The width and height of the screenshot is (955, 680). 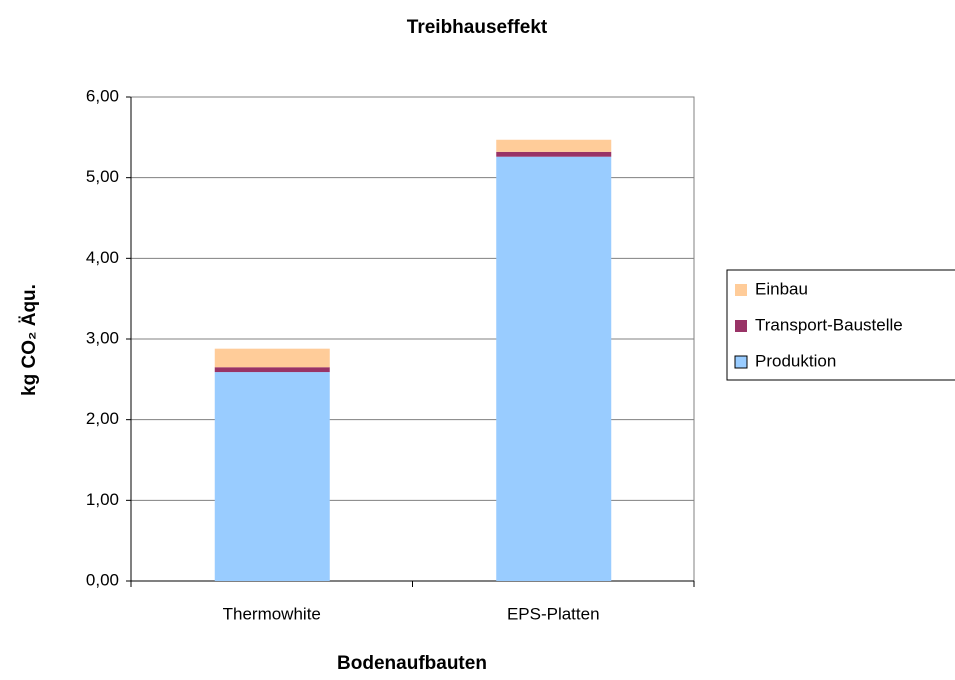 What do you see at coordinates (781, 288) in the screenshot?
I see `legend-label: Einbau` at bounding box center [781, 288].